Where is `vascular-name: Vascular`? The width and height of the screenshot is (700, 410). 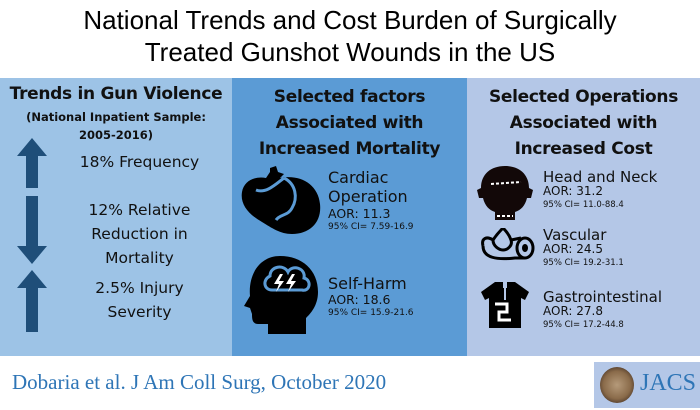
vascular-name: Vascular is located at coordinates (575, 235).